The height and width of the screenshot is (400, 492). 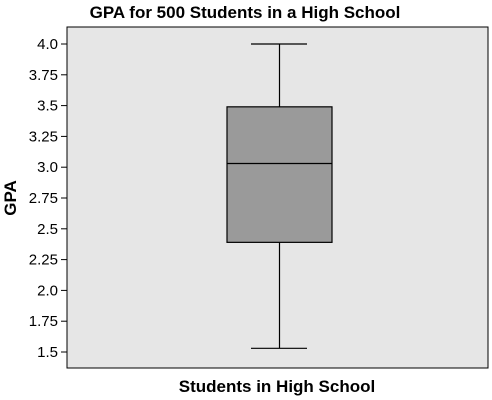 I want to click on chart-title: GPA for 500 Students in a High School, so click(x=245, y=12).